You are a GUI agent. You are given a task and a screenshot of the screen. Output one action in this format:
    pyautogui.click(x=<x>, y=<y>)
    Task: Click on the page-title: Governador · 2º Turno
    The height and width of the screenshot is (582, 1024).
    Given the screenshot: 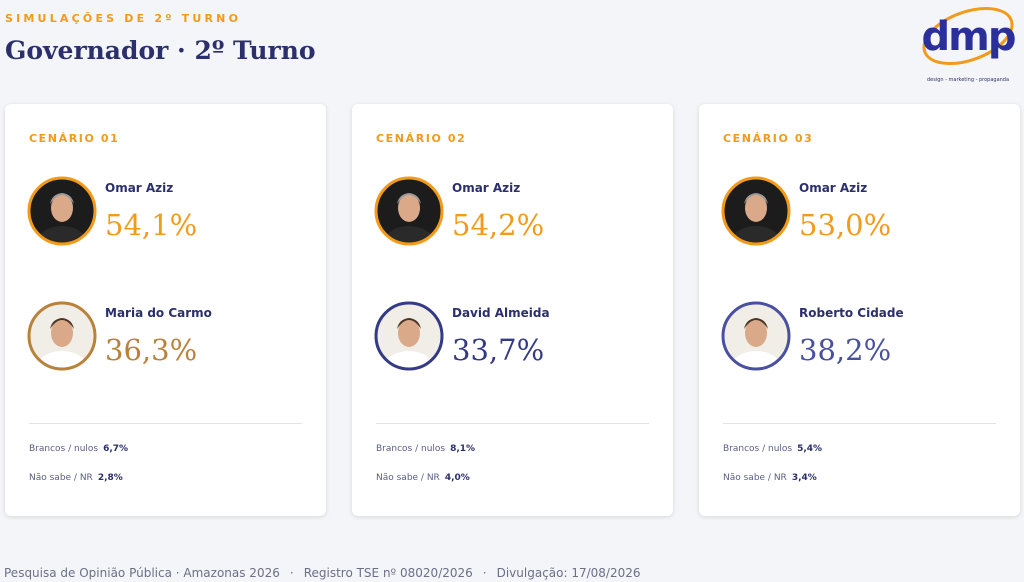 What is the action you would take?
    pyautogui.click(x=160, y=50)
    